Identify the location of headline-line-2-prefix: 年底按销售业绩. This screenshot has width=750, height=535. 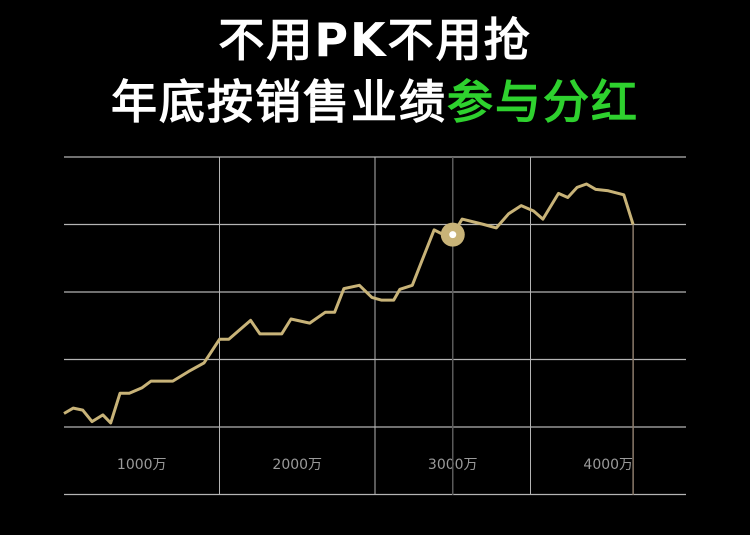
(279, 102).